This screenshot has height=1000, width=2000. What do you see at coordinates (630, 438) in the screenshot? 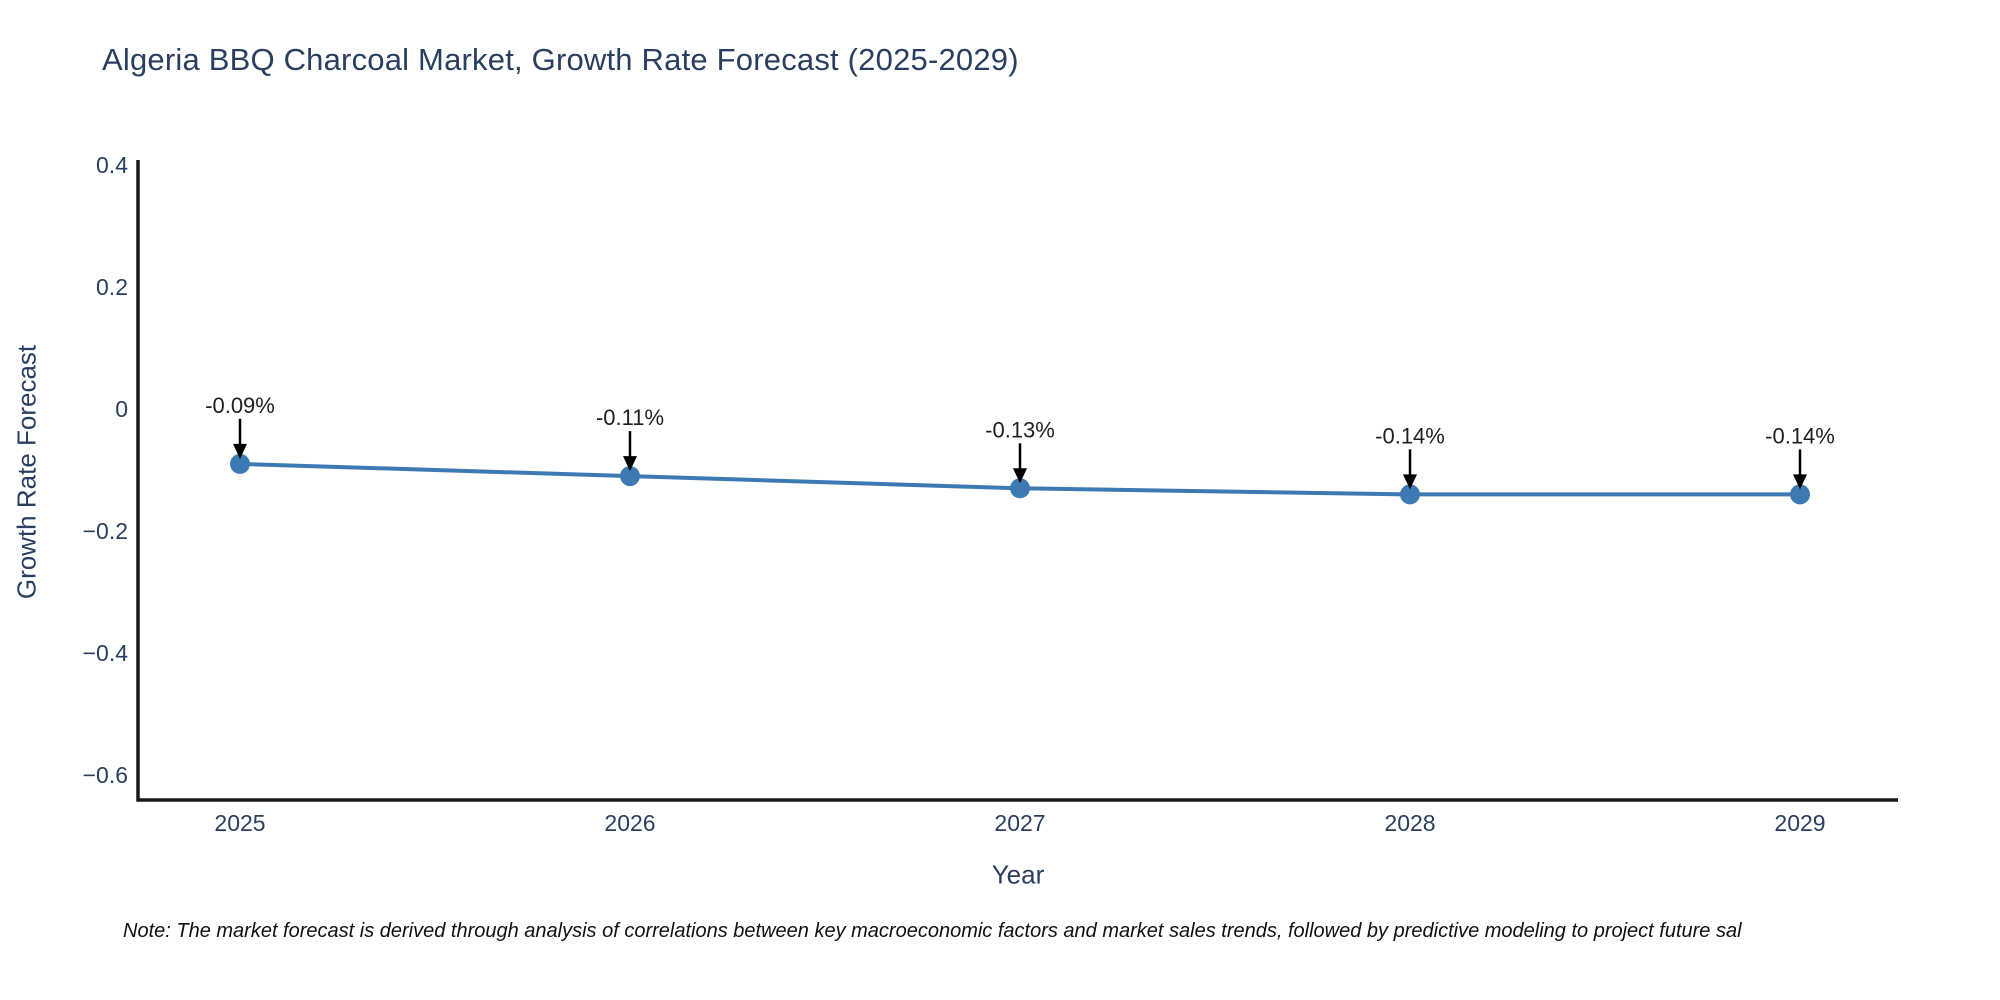
I see `annotation: -0.11%` at bounding box center [630, 438].